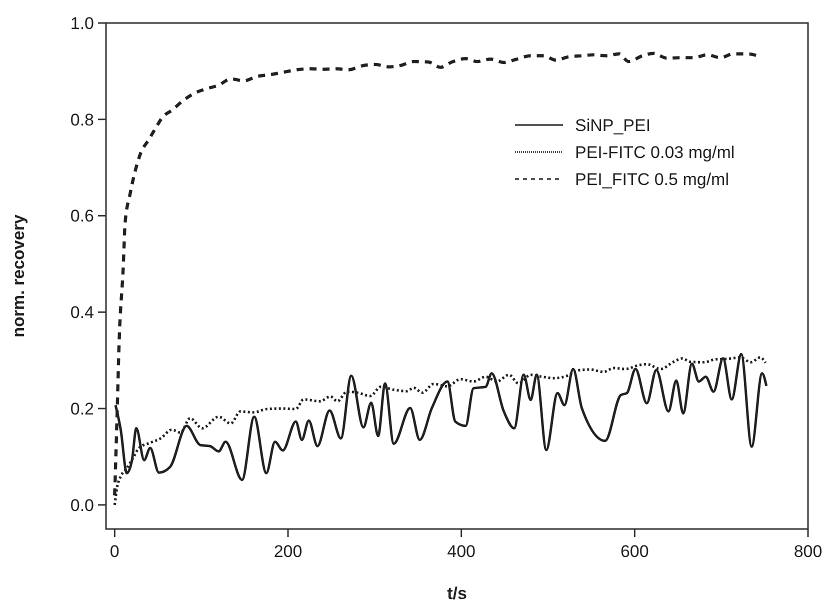 The height and width of the screenshot is (611, 832). What do you see at coordinates (613, 125) in the screenshot?
I see `legend-label: SiNP_PEI` at bounding box center [613, 125].